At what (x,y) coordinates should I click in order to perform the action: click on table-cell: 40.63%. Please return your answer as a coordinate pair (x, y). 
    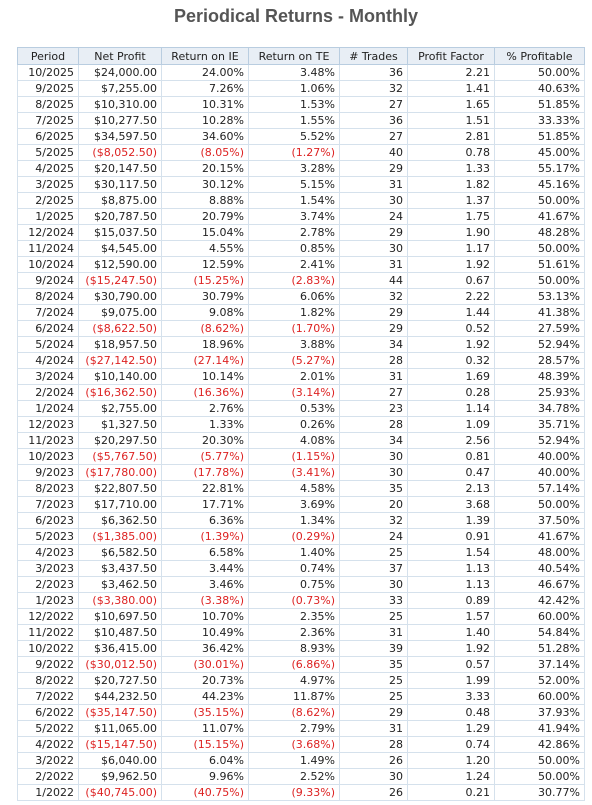
    Looking at the image, I should click on (539, 88).